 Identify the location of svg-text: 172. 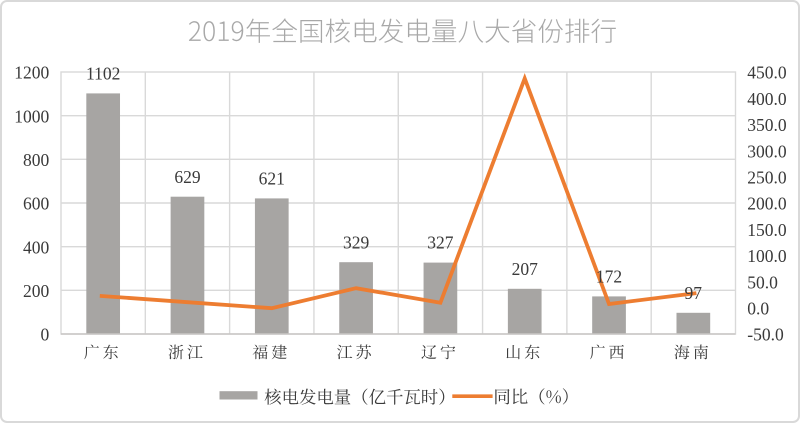
(609, 277).